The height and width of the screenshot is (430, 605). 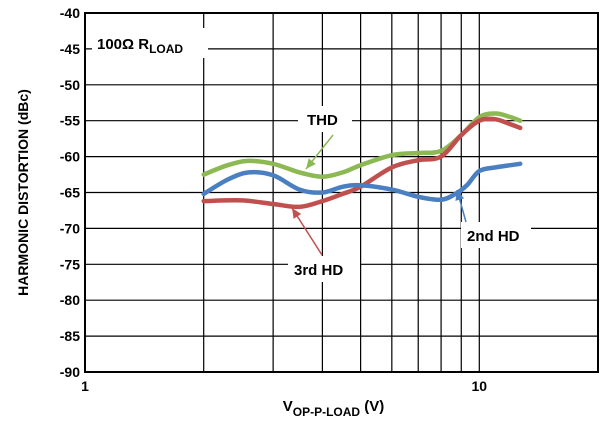 I want to click on annotation-load-main: 100Ω R, so click(x=123, y=44).